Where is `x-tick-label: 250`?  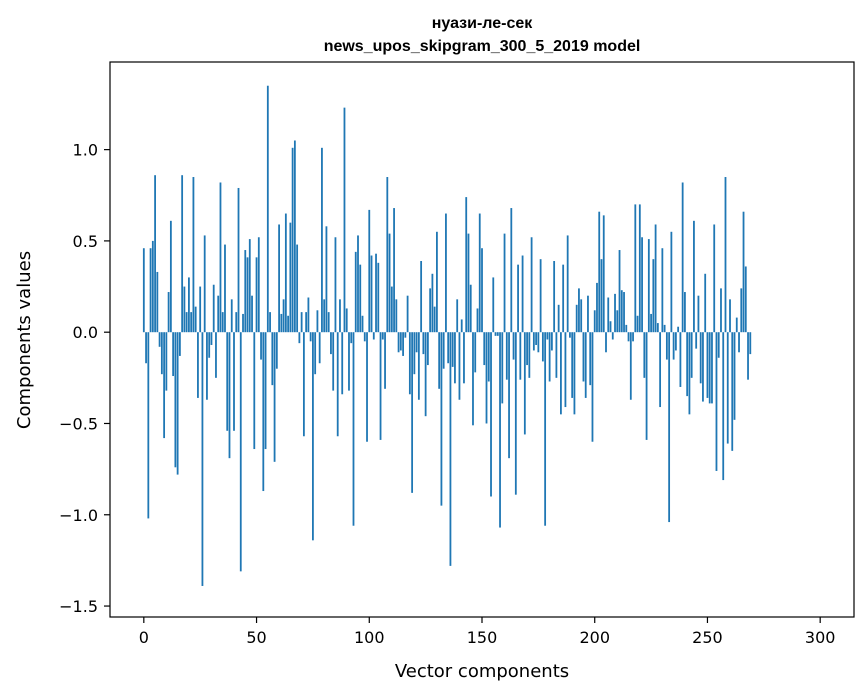
x-tick-label: 250 is located at coordinates (707, 637).